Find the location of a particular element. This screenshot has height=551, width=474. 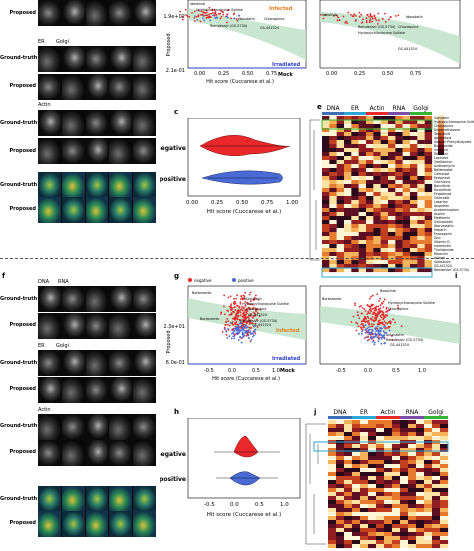

xtick-0: 0.00 is located at coordinates (199, 74).